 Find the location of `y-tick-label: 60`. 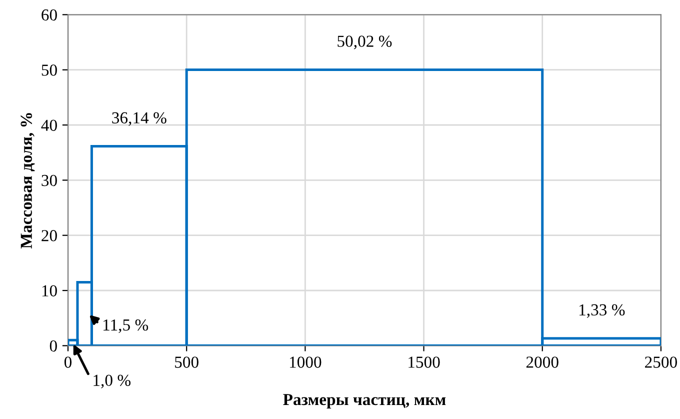

y-tick-label: 60 is located at coordinates (49, 15).